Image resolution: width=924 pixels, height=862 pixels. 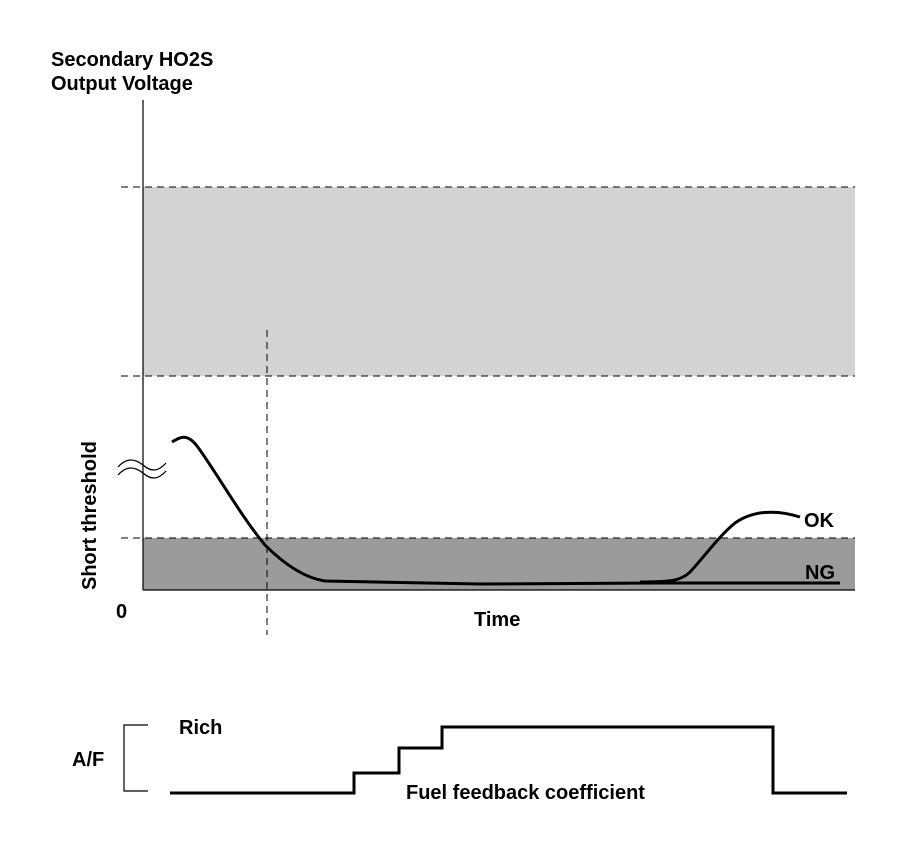 I want to click on ng-label: NG, so click(x=820, y=573).